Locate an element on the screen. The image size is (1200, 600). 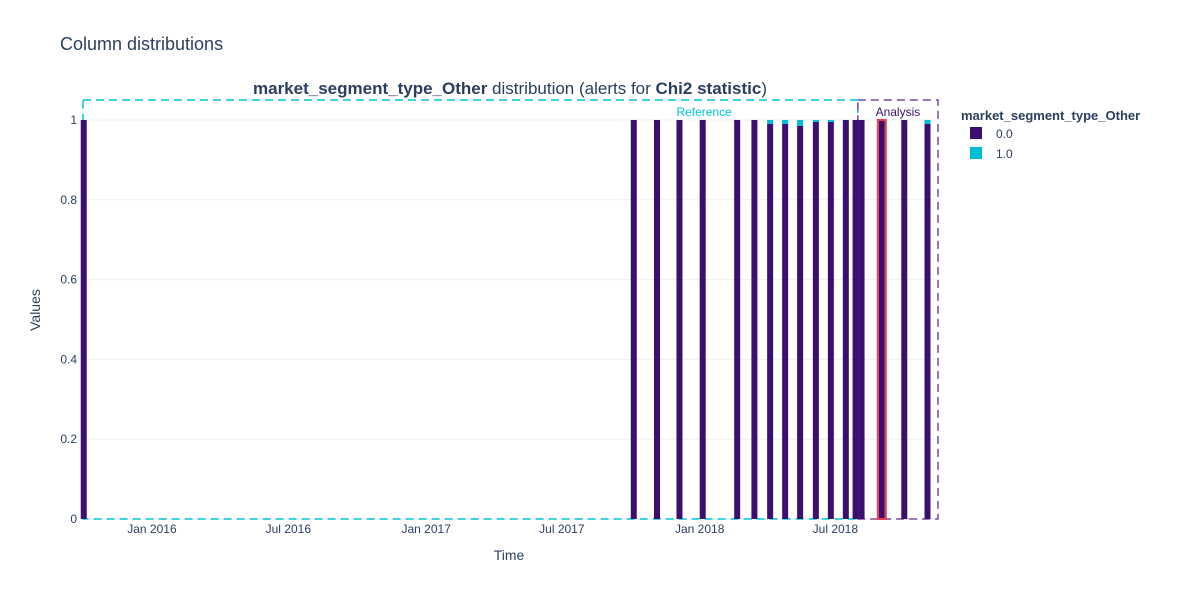
legend-item-1: 1.0 is located at coordinates (991, 154).